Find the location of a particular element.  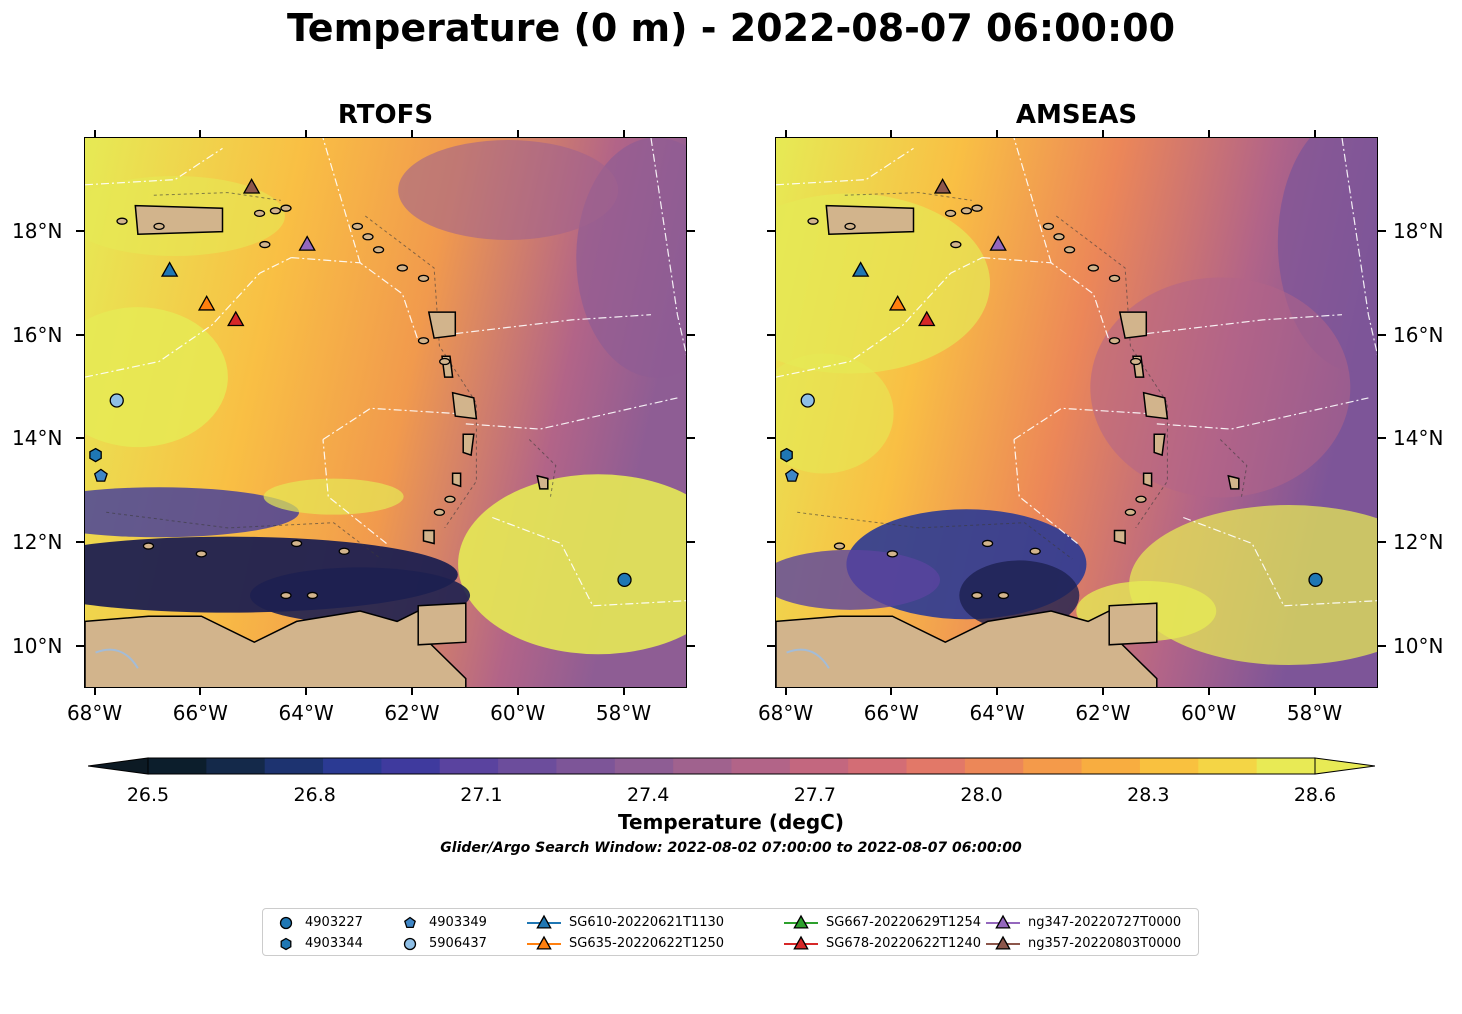

legend-item: 4903227 is located at coordinates (319, 922).